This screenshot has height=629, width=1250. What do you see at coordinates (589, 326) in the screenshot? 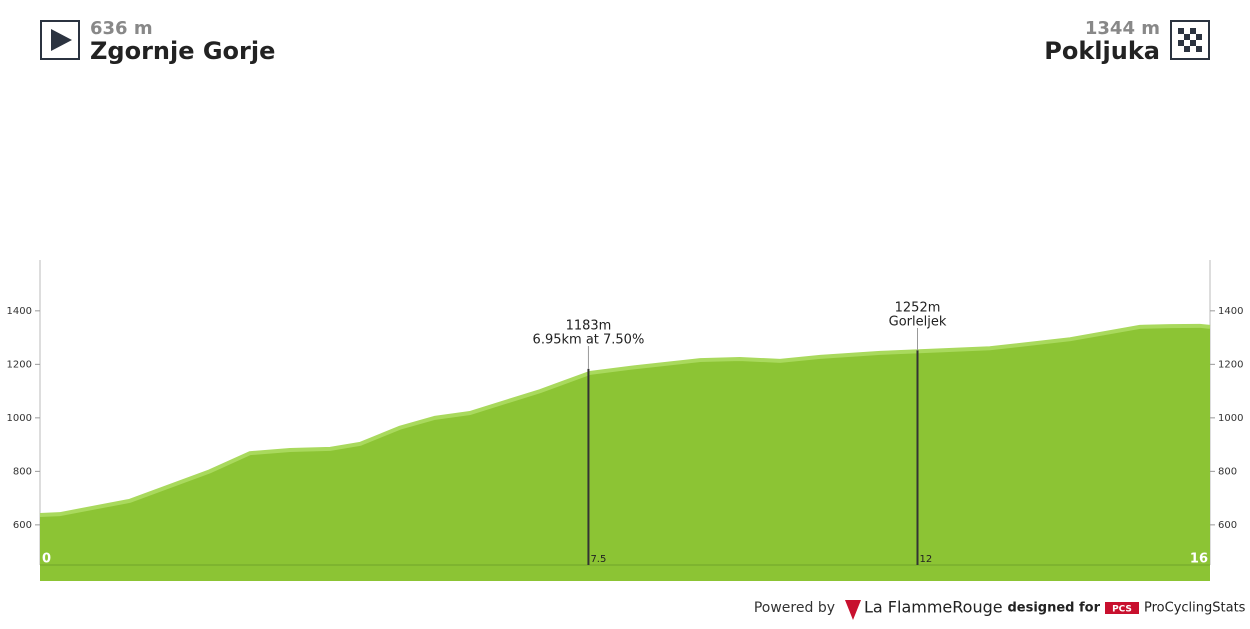
I see `climb-label: 1183m` at bounding box center [589, 326].